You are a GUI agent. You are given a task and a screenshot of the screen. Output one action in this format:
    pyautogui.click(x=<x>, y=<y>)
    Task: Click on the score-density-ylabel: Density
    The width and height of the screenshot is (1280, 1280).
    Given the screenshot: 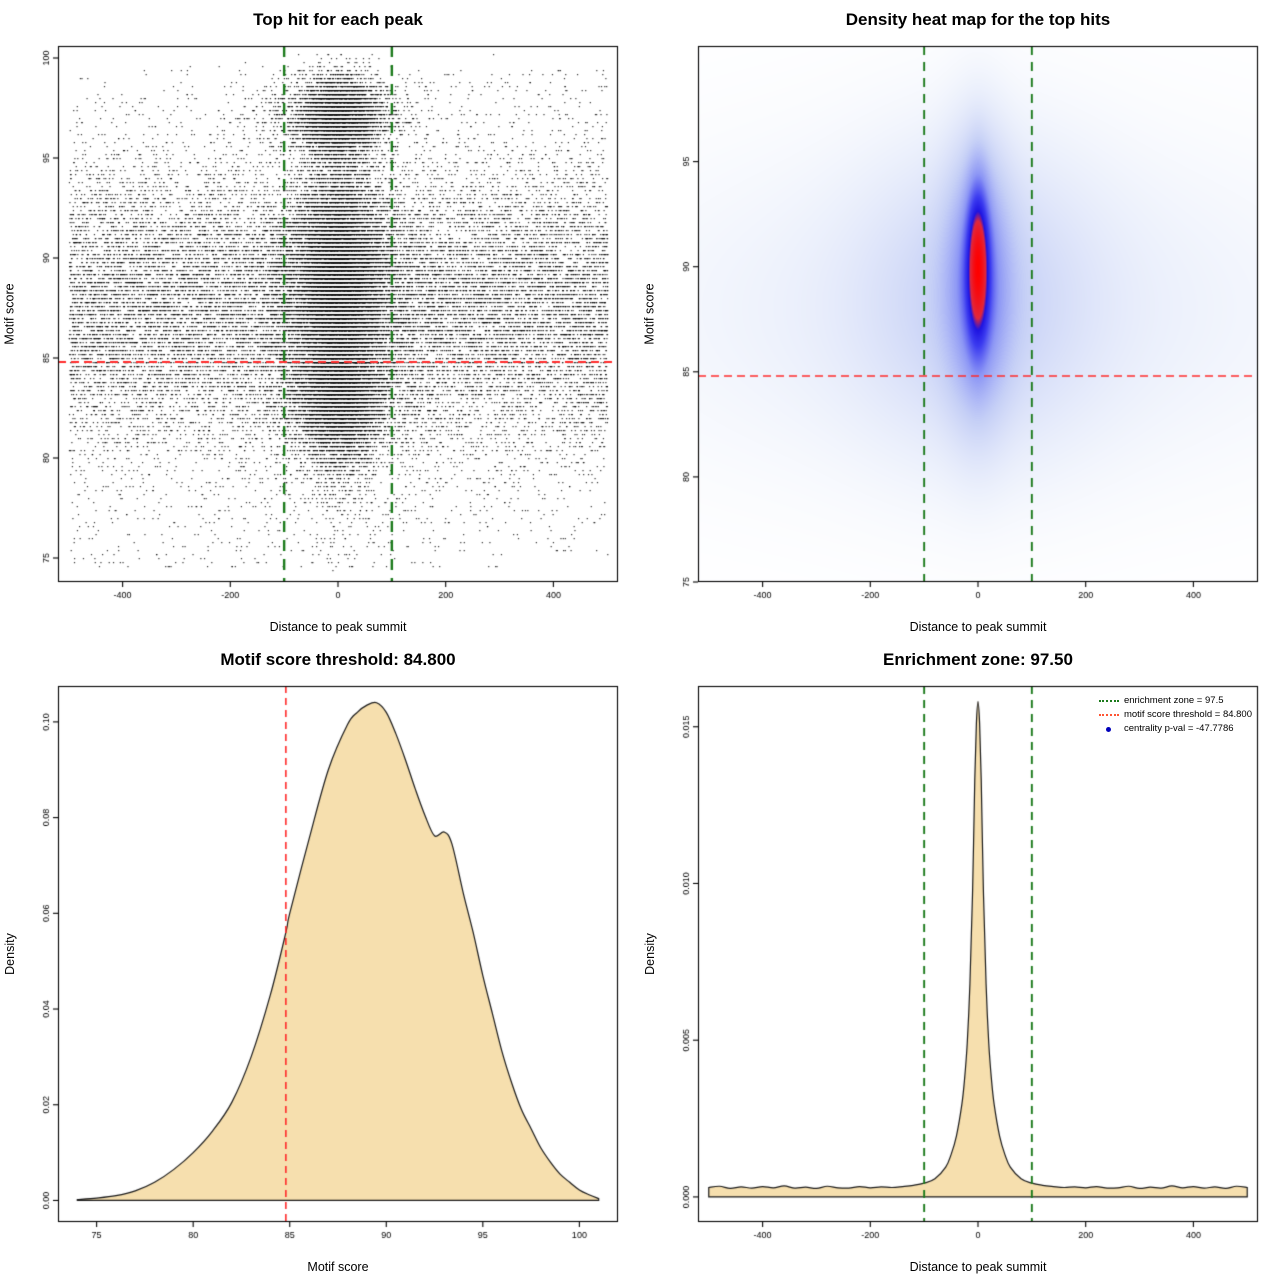 What is the action you would take?
    pyautogui.click(x=10, y=954)
    